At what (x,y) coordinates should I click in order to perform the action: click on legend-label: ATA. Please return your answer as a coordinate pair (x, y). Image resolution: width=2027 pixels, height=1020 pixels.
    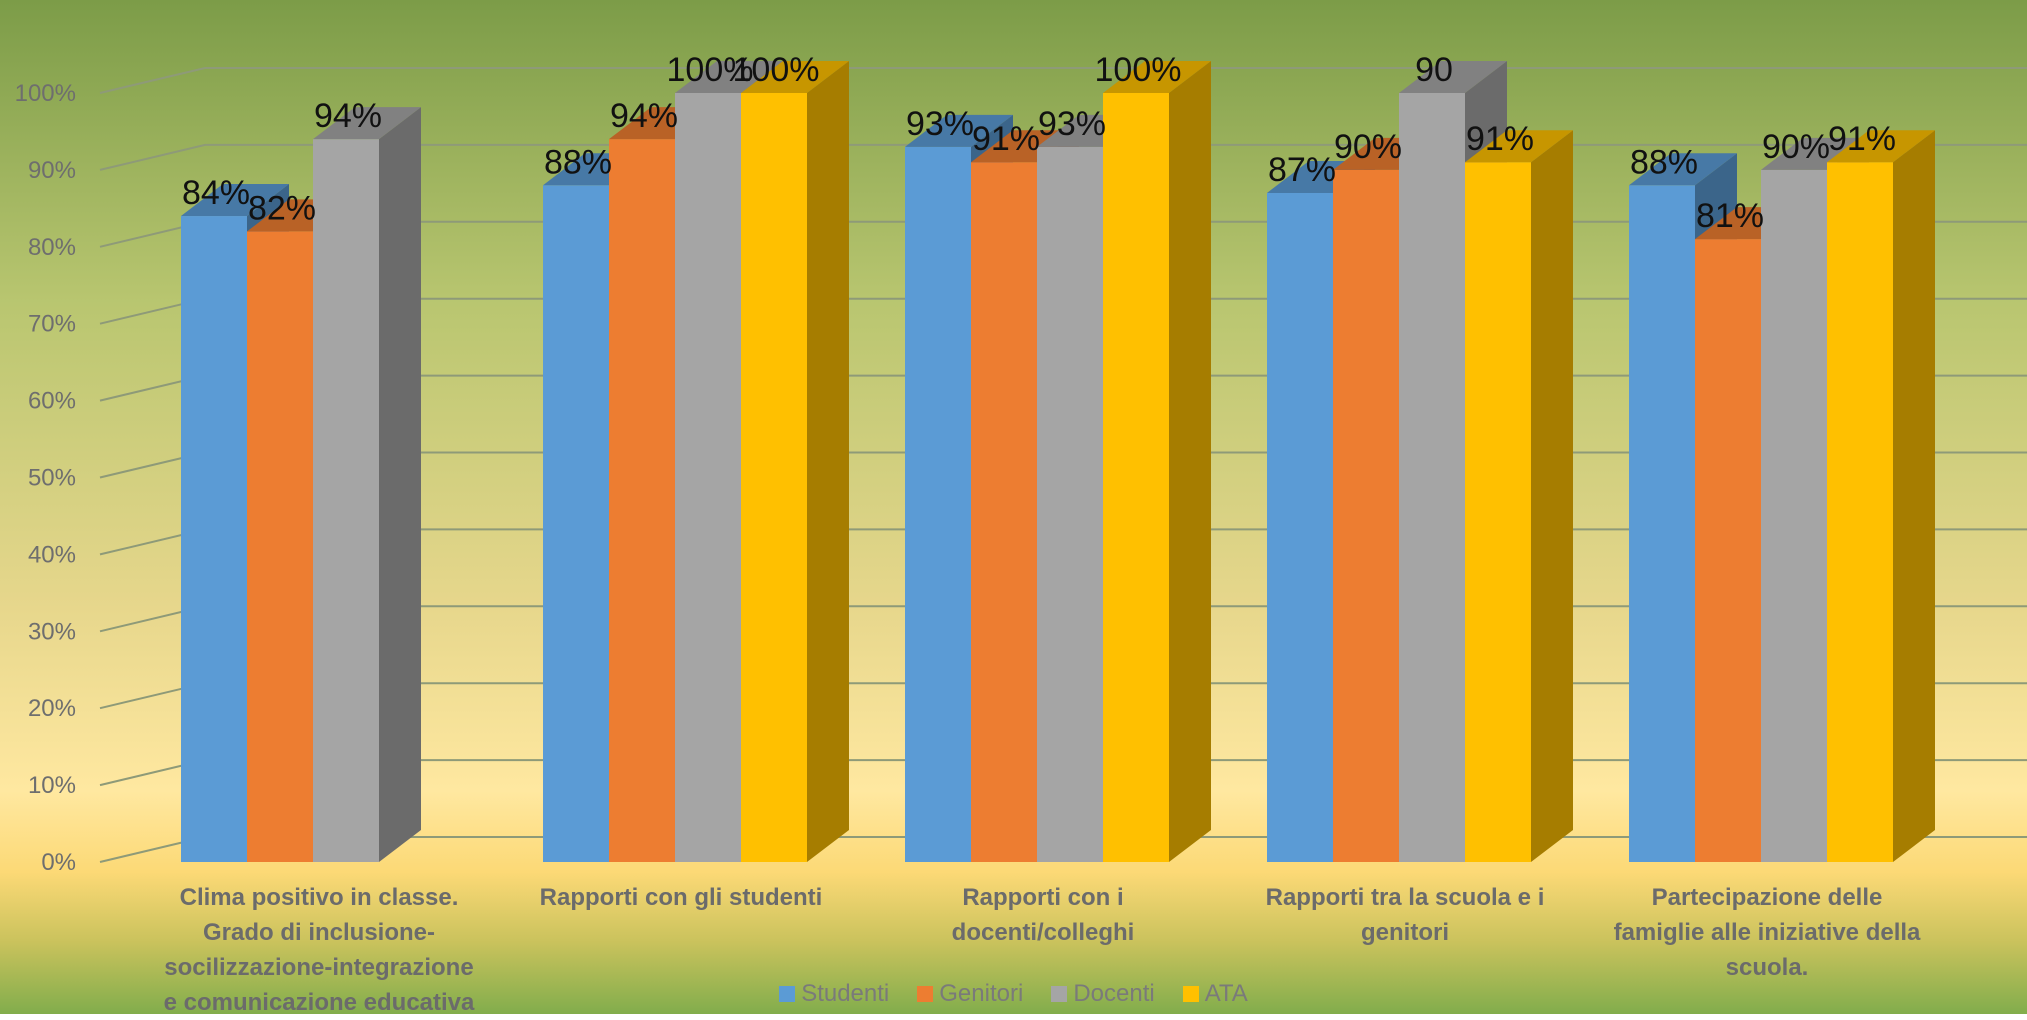
    Looking at the image, I should click on (1226, 993).